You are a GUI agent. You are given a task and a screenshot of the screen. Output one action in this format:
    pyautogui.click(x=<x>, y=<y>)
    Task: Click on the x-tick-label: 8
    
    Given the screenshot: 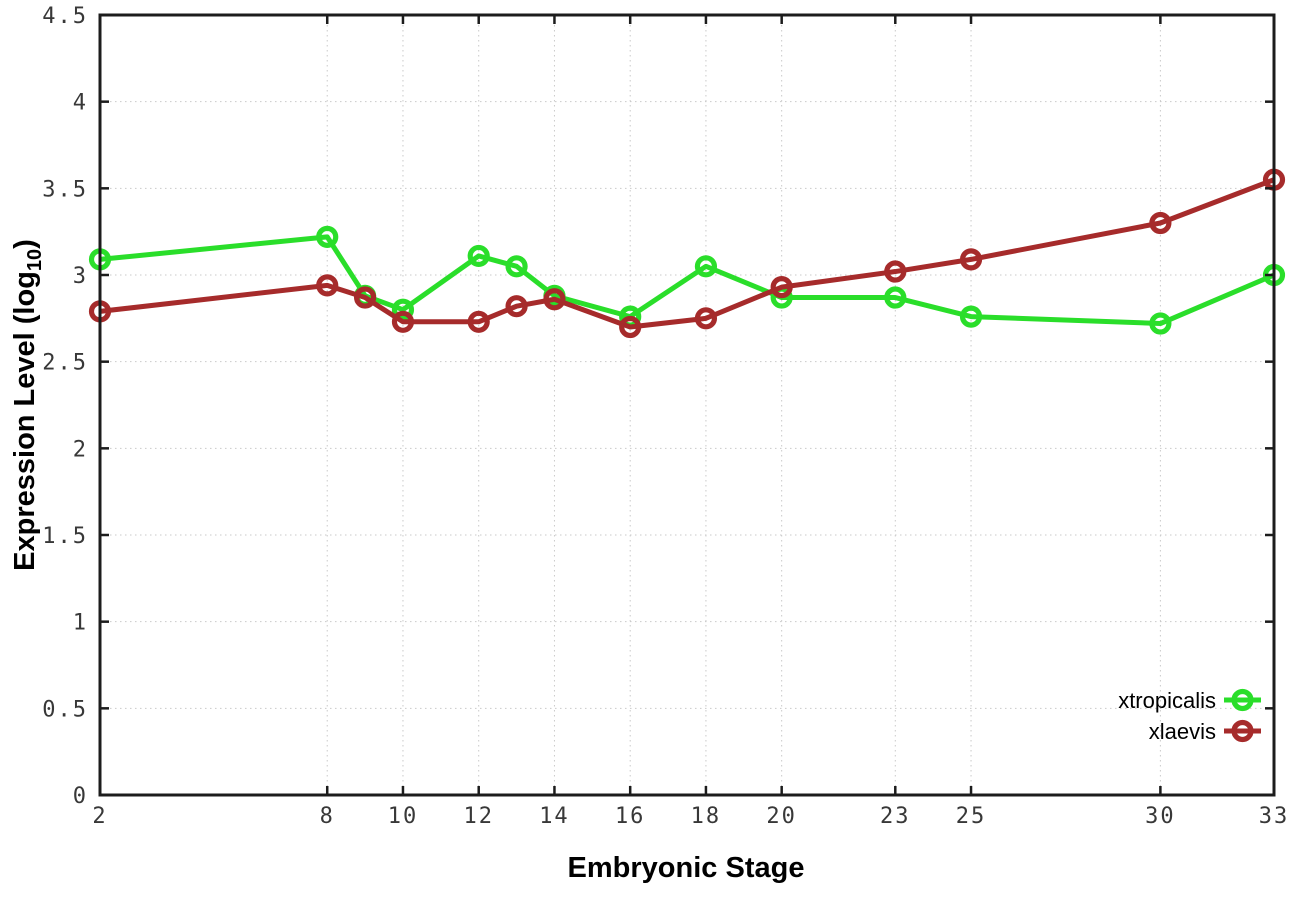 What is the action you would take?
    pyautogui.click(x=327, y=816)
    